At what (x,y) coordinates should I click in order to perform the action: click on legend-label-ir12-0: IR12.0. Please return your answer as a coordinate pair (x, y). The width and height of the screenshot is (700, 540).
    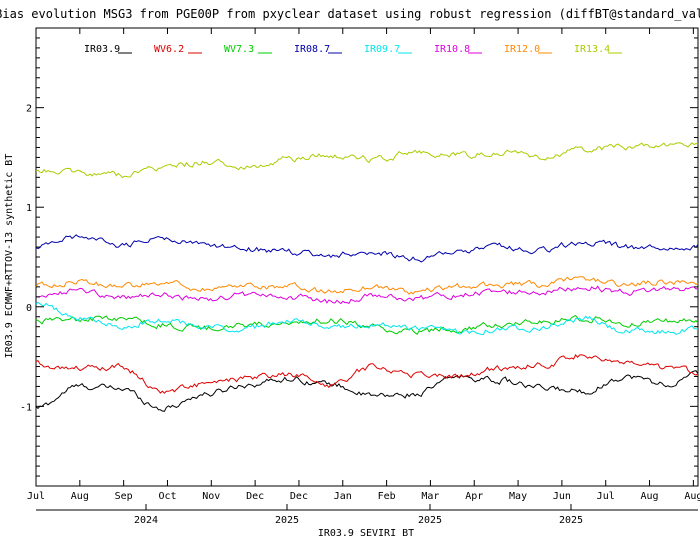
    Looking at the image, I should click on (522, 49).